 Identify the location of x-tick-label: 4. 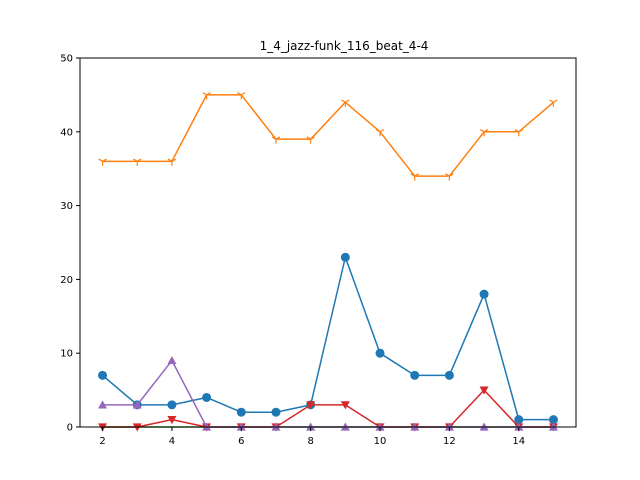
(172, 441).